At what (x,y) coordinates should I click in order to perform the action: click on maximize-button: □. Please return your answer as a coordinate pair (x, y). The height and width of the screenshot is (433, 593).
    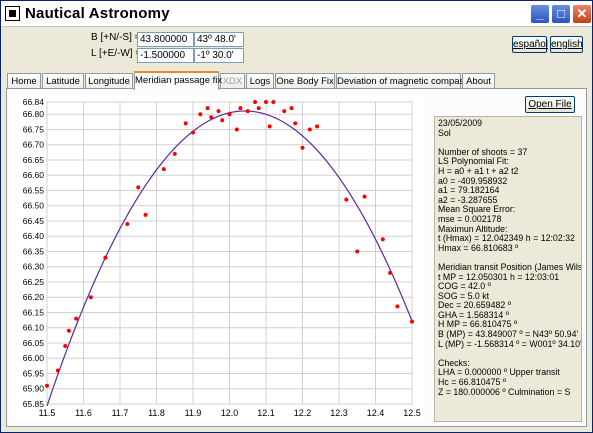
    Looking at the image, I should click on (561, 14).